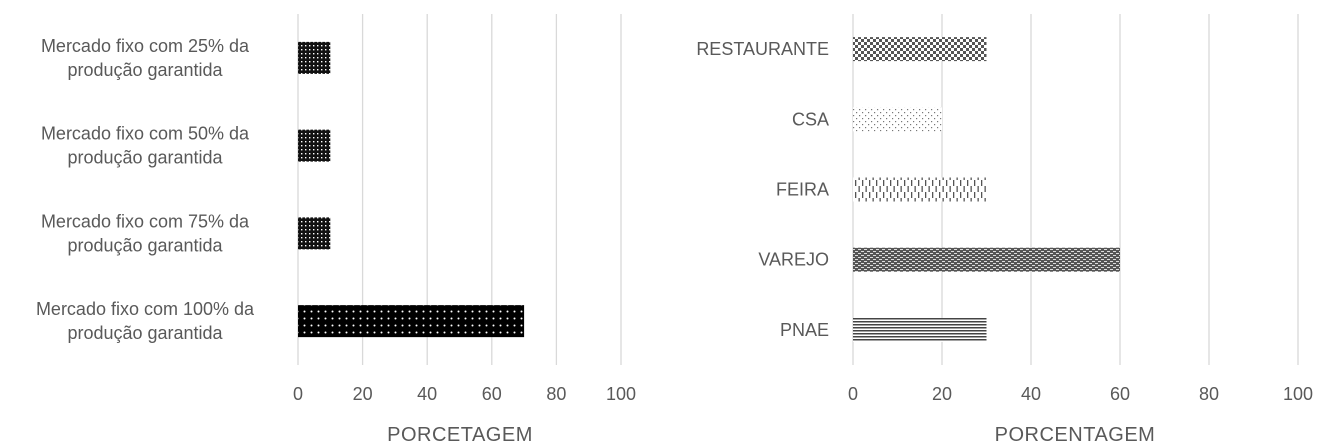 This screenshot has width=1334, height=446. What do you see at coordinates (1075, 435) in the screenshot?
I see `right-x-axis-title: PORCENTAGEM` at bounding box center [1075, 435].